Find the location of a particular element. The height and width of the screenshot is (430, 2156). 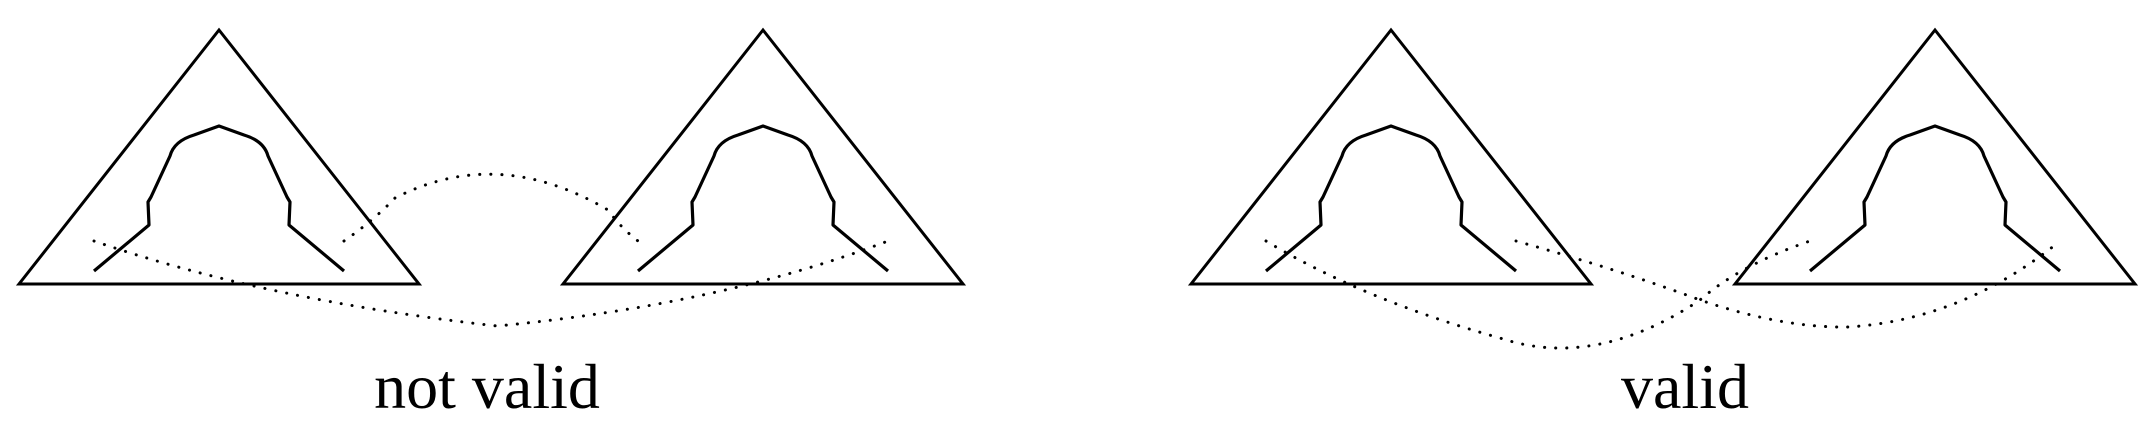

label-valid: valid is located at coordinates (1685, 386).